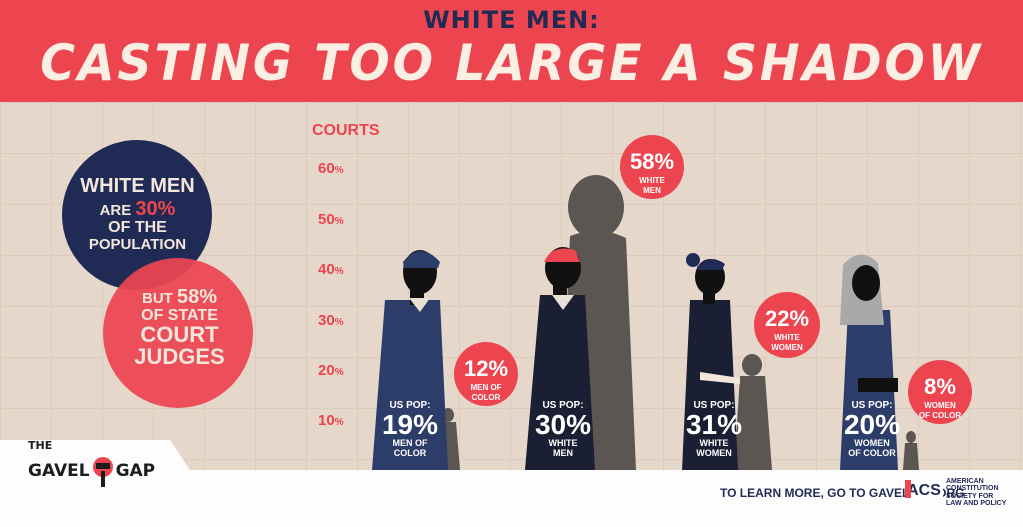  What do you see at coordinates (787, 325) in the screenshot?
I see `court-bubble-white-women: 22% WHITE WOMEN` at bounding box center [787, 325].